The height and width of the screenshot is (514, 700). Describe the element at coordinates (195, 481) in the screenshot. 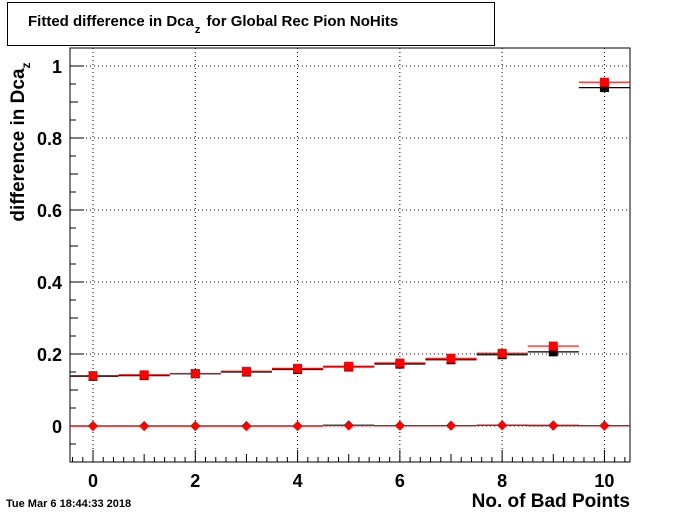

I see `x-tick-label: 2` at that location.